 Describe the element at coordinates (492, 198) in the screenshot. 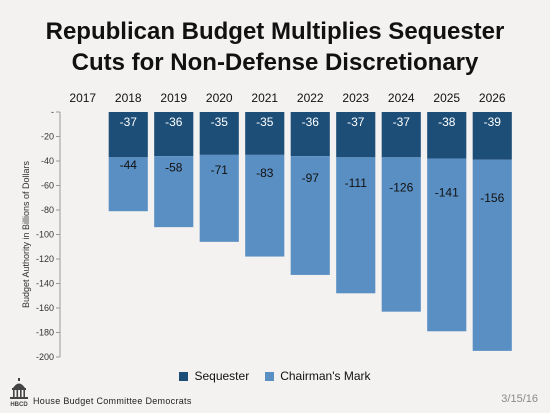

I see `data-label: -156` at that location.